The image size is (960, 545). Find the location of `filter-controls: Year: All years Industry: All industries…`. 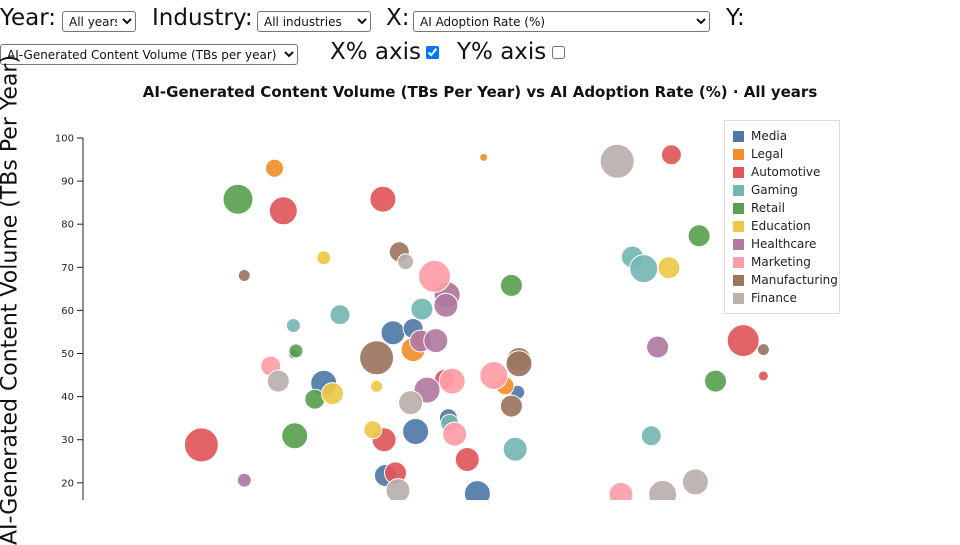

filter-controls: Year: All years Industry: All industries… is located at coordinates (480, 35).